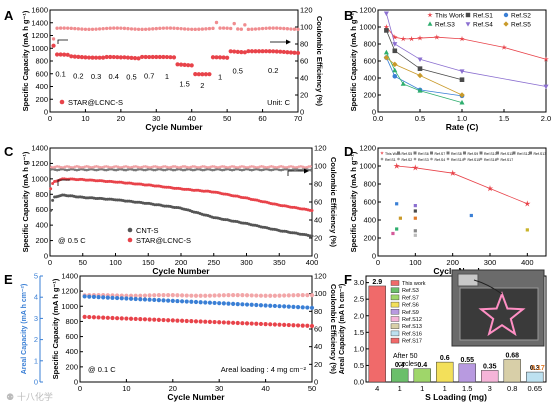 This screenshot has width=554, height=406. What do you see at coordinates (452, 172) in the screenshot?
I see `this-work-point` at bounding box center [452, 172].